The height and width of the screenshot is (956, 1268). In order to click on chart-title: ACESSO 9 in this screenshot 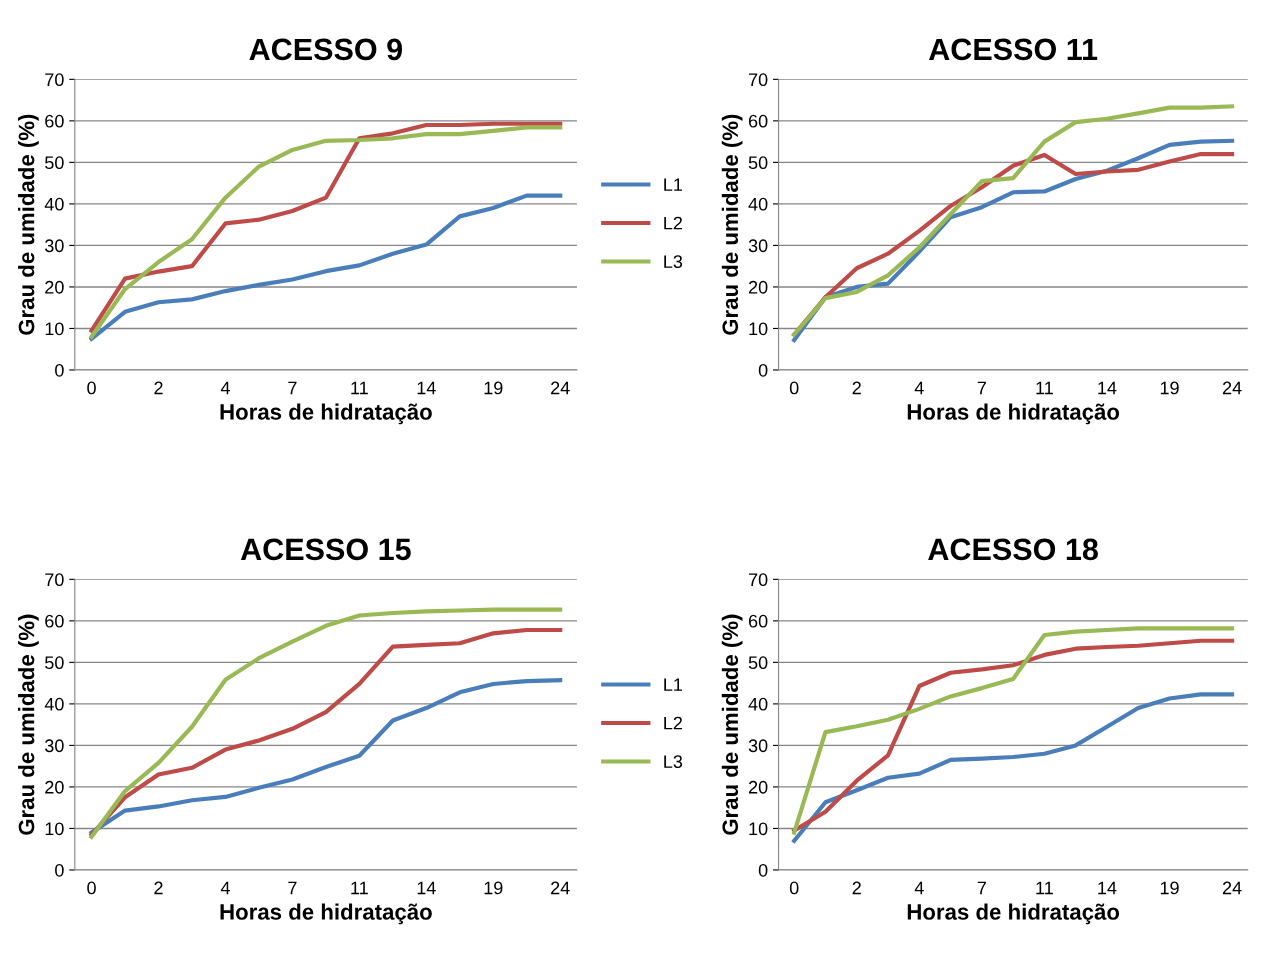, I will do `click(325, 49)`.